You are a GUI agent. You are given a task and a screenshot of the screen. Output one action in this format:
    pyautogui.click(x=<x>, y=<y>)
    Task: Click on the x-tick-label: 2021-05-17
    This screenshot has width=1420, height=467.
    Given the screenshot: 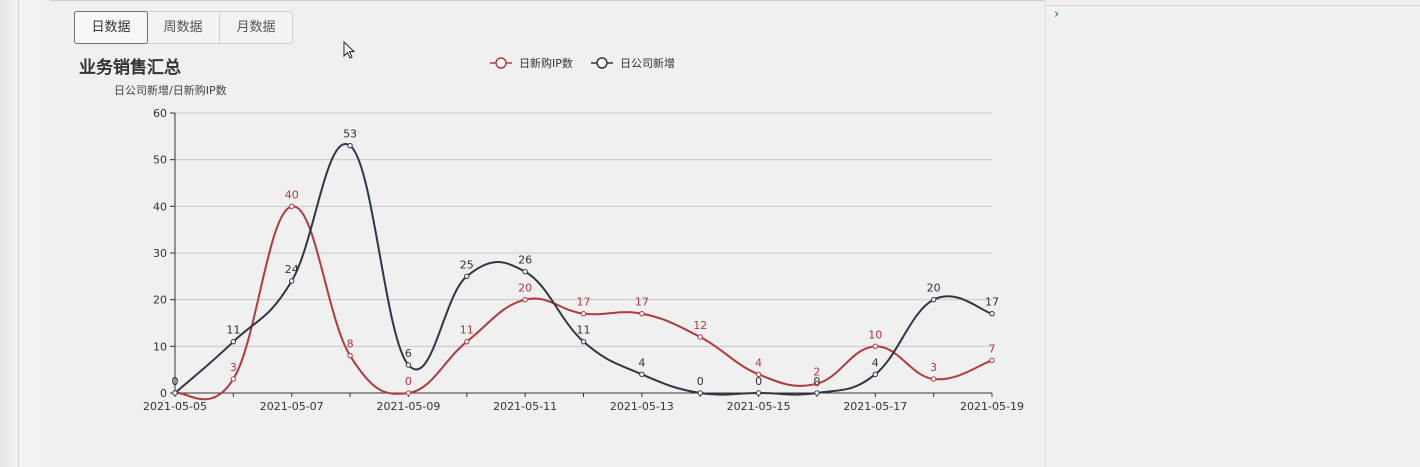 What is the action you would take?
    pyautogui.click(x=875, y=406)
    